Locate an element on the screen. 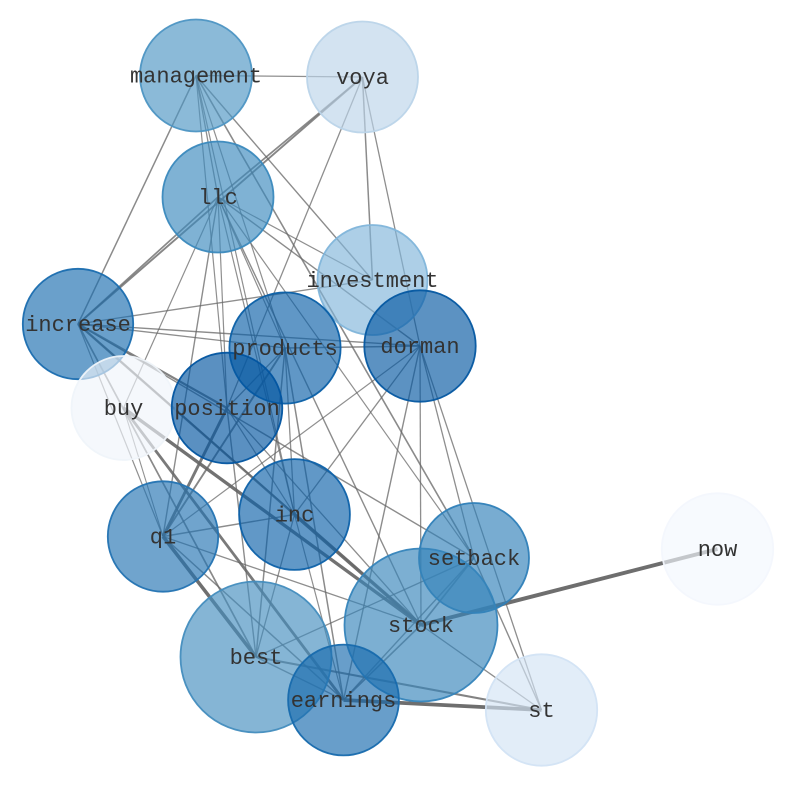 The width and height of the screenshot is (794, 790). svg-text: st is located at coordinates (541, 711).